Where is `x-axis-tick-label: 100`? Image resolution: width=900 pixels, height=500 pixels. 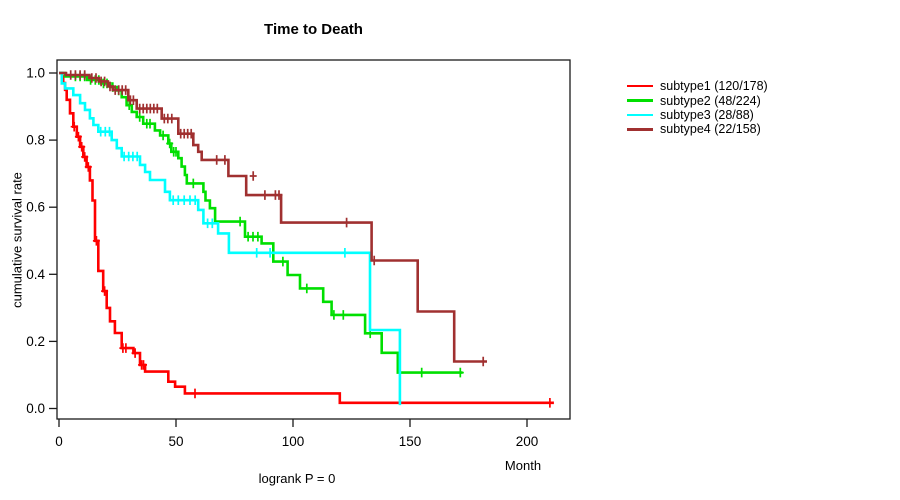
x-axis-tick-label: 100 is located at coordinates (293, 441).